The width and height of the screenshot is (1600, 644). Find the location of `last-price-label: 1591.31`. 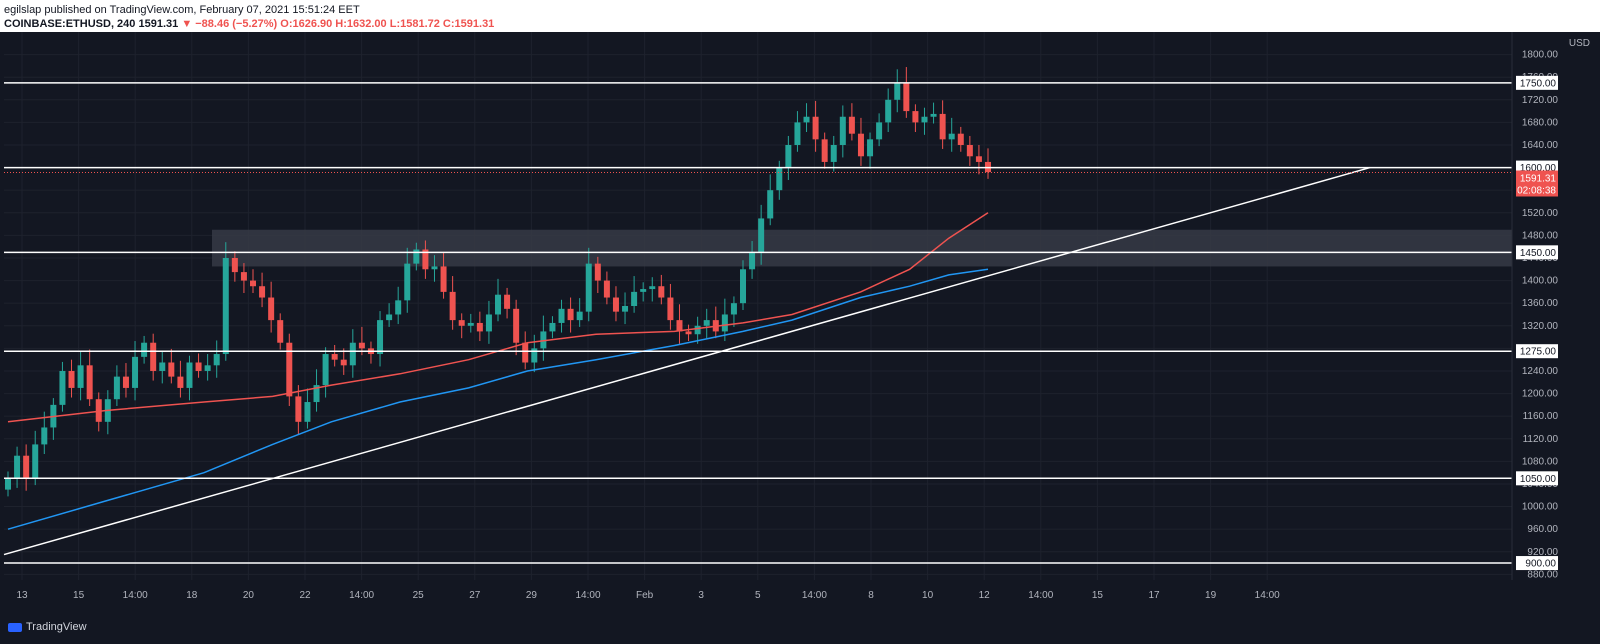

last-price-label: 1591.31 is located at coordinates (1538, 178).